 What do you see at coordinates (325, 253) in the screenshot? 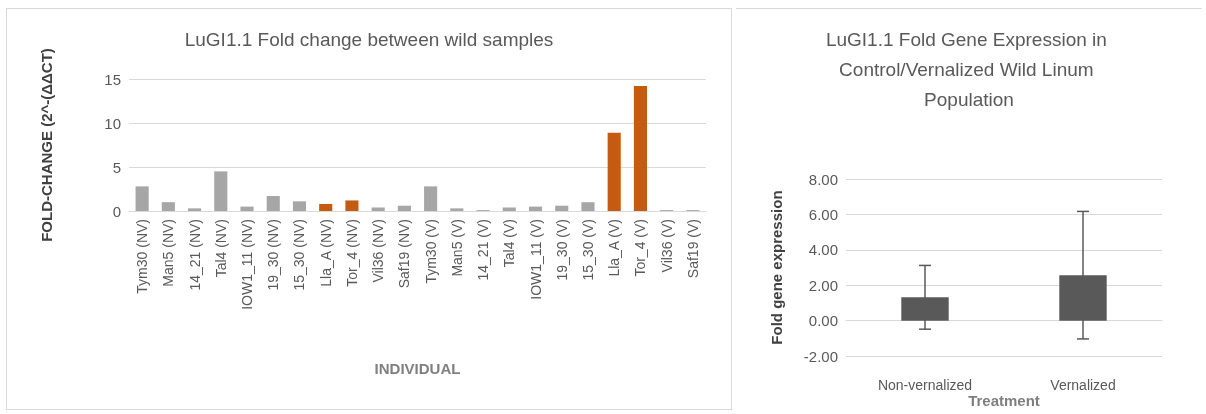
I see `x-tick-label: Lla_A (NV)` at bounding box center [325, 253].